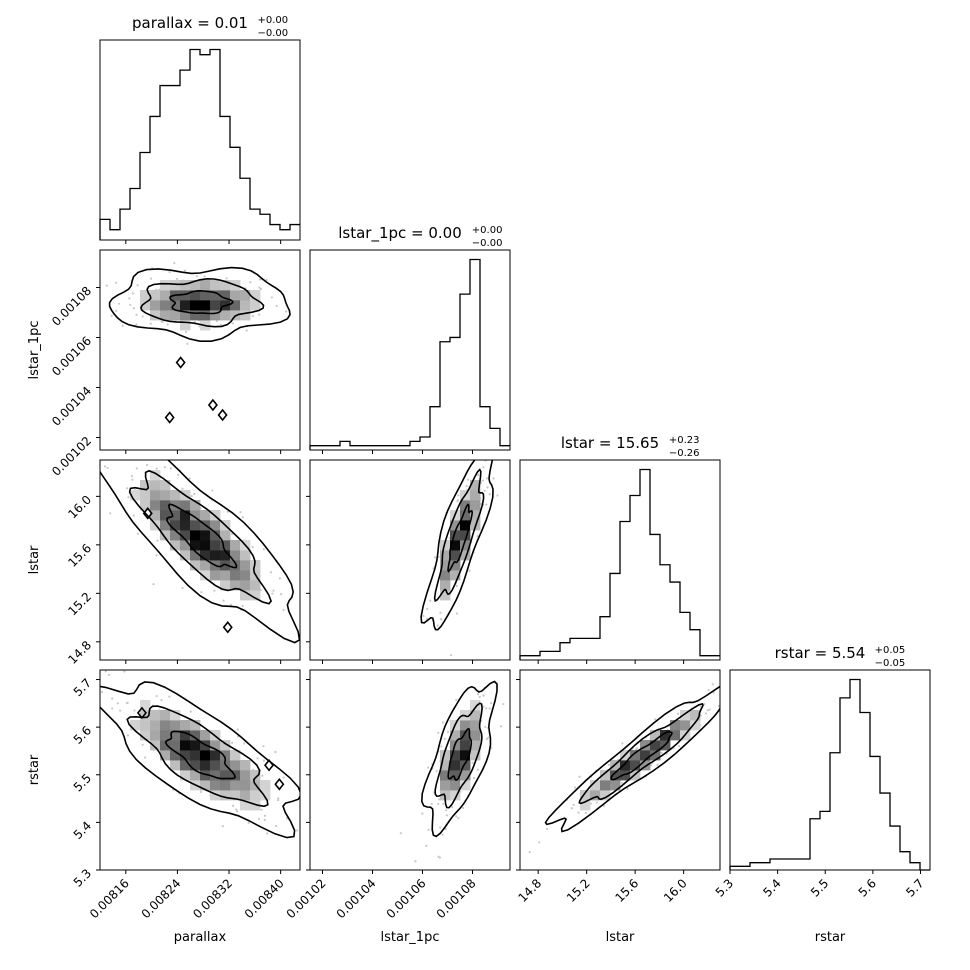  What do you see at coordinates (71, 306) in the screenshot?
I see `y-tick-label-lstar_1pc: 0.00108` at bounding box center [71, 306].